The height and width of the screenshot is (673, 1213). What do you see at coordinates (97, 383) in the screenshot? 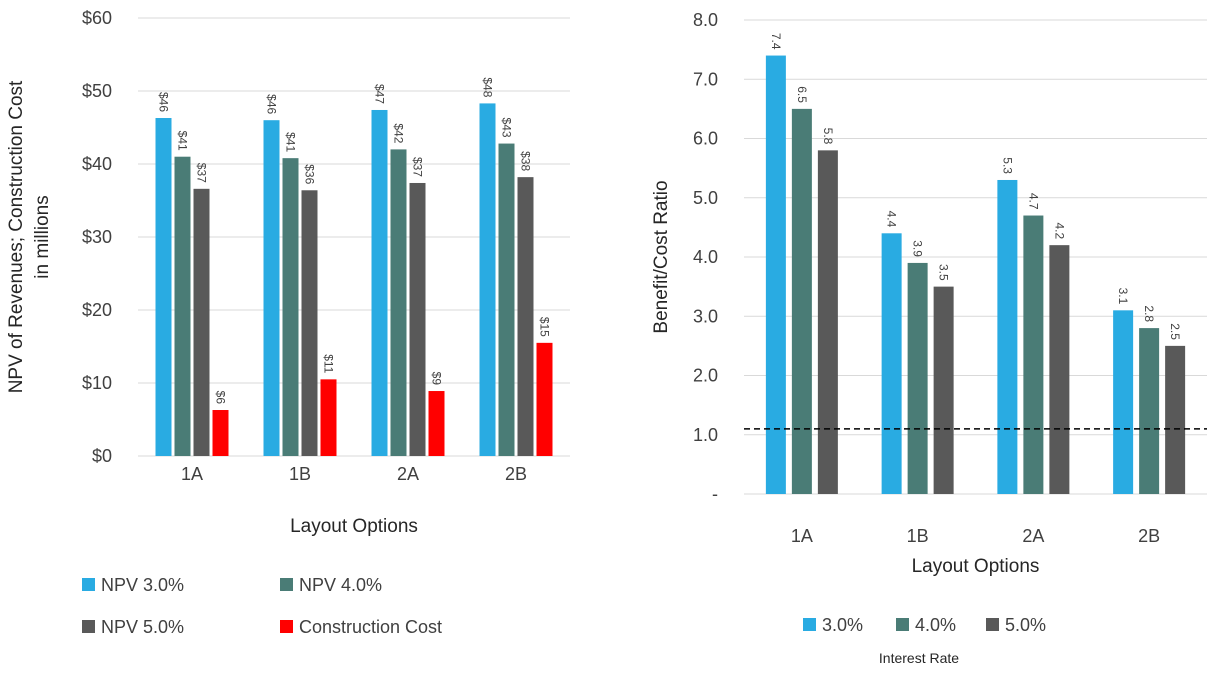
I see `y-tick-label: $10` at bounding box center [97, 383].